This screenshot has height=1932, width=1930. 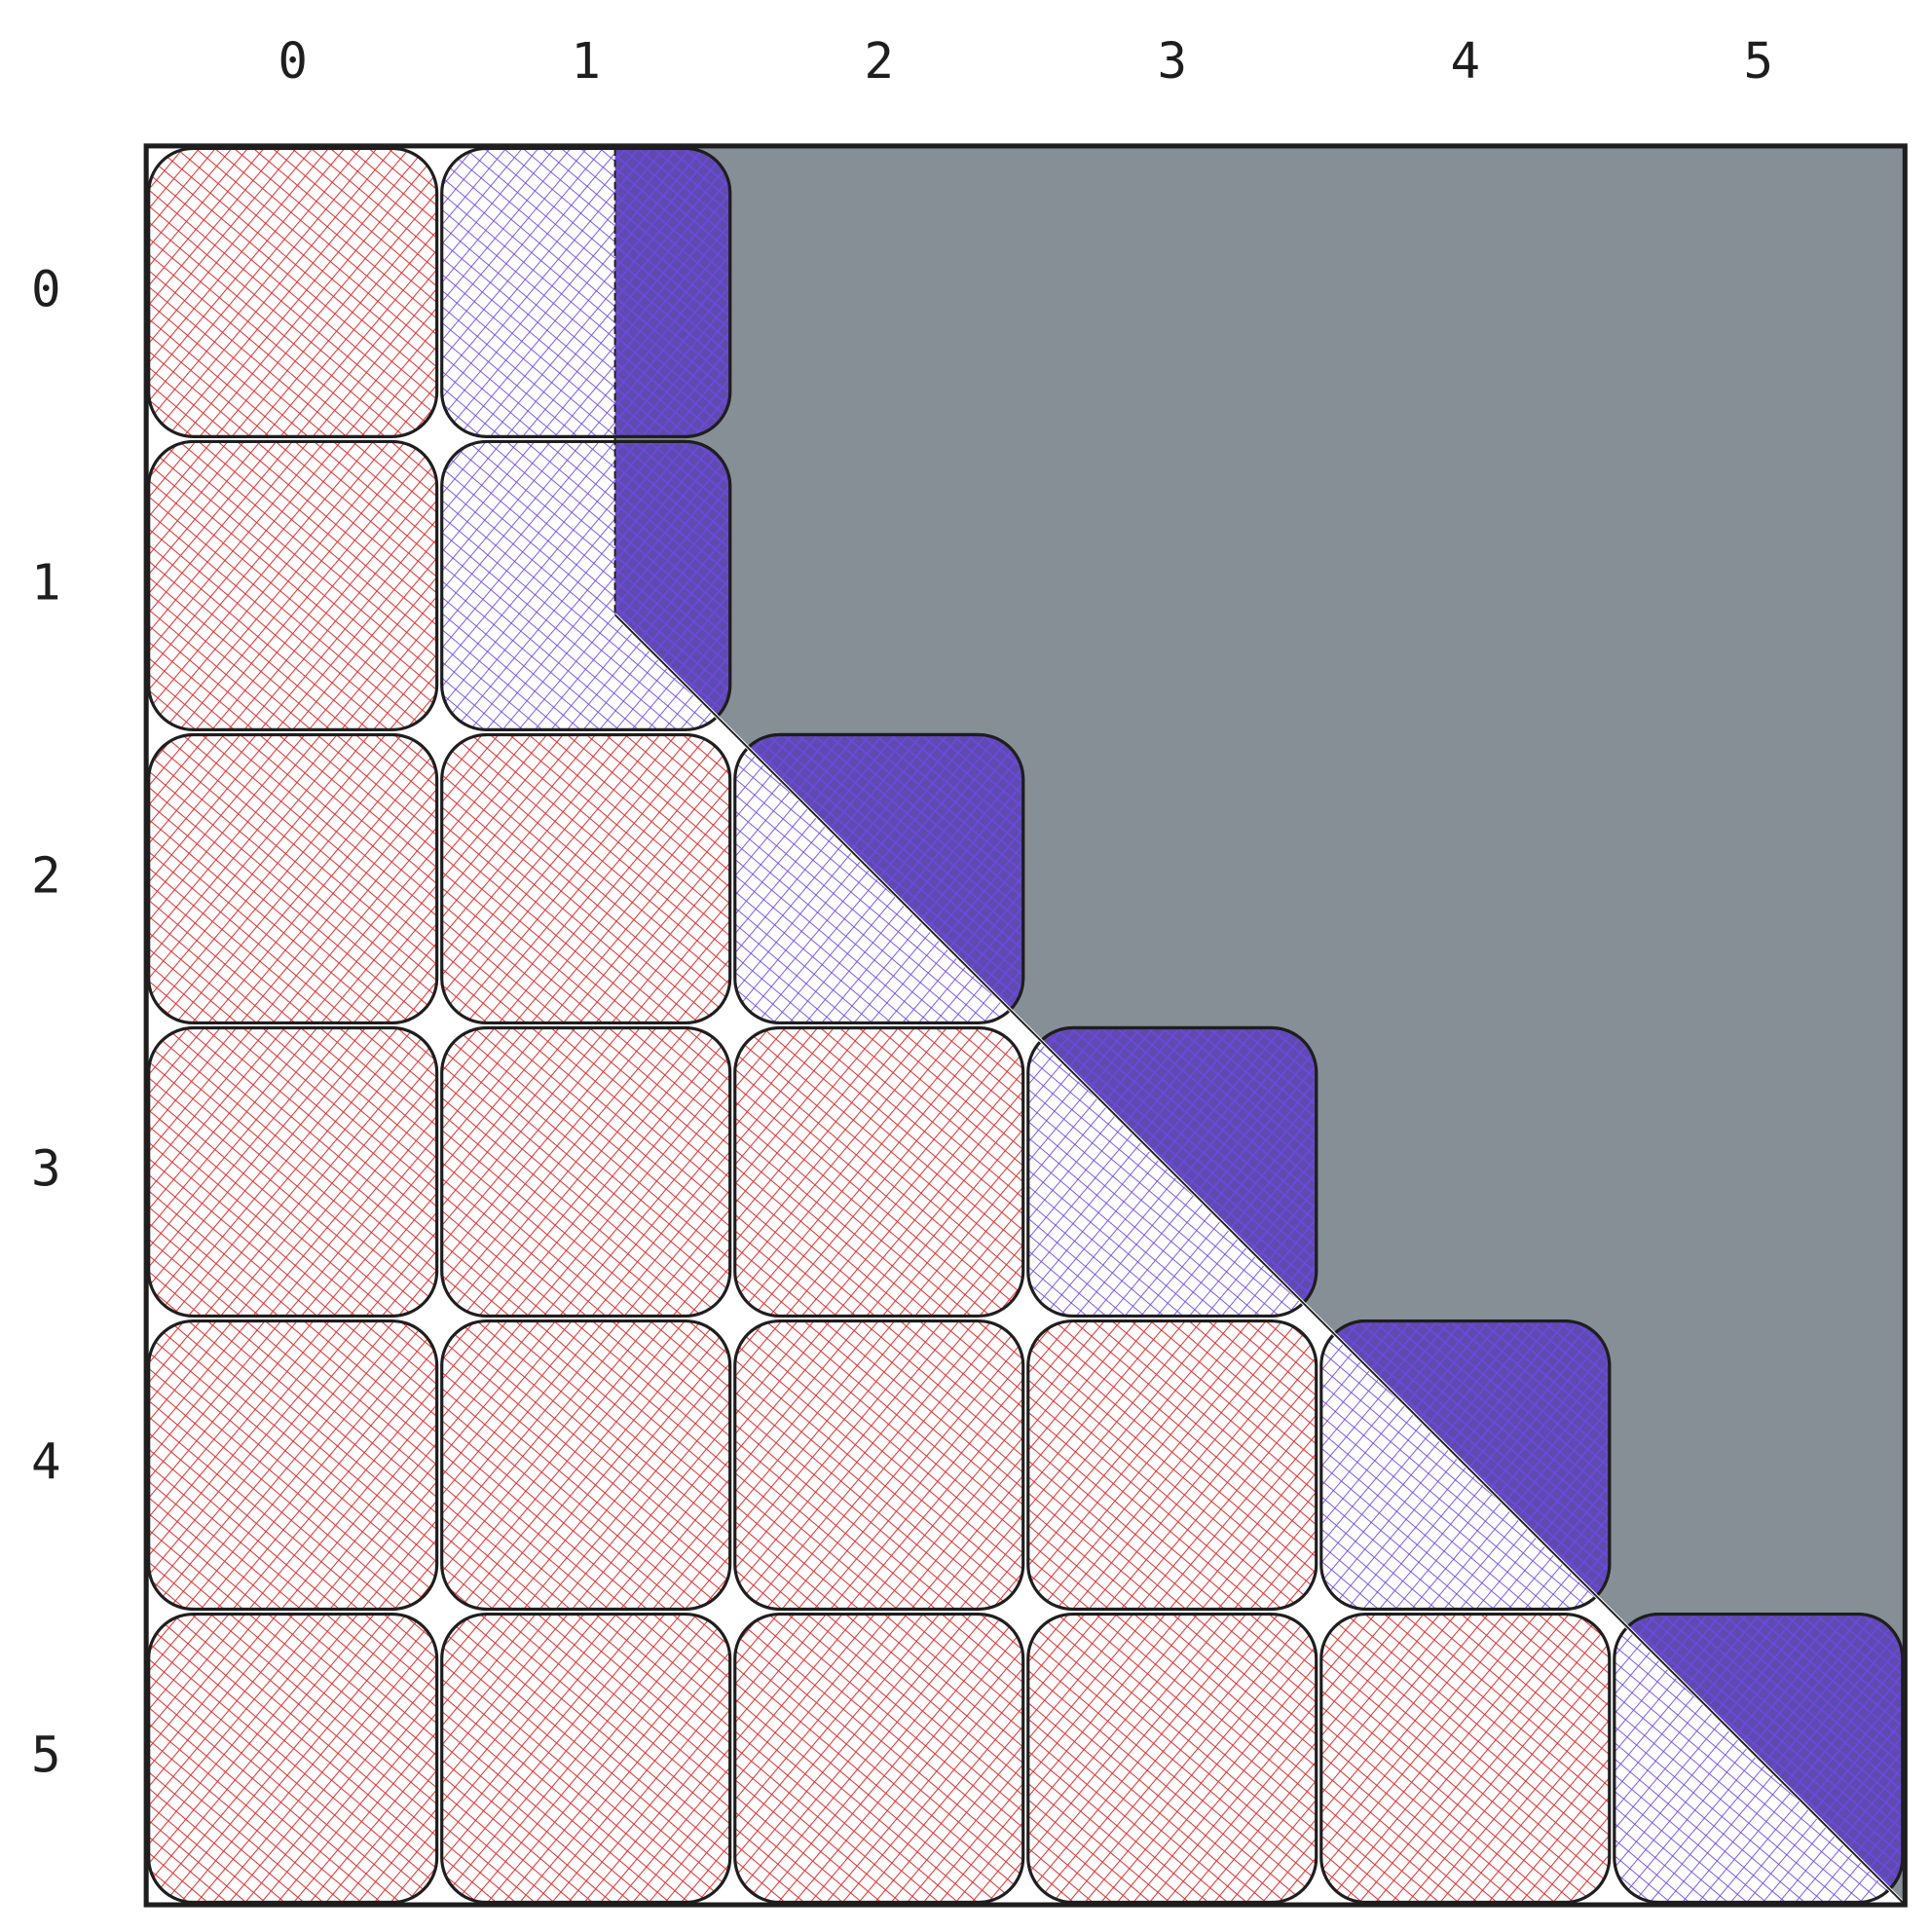 What do you see at coordinates (46, 1755) in the screenshot?
I see `row-label: 5` at bounding box center [46, 1755].